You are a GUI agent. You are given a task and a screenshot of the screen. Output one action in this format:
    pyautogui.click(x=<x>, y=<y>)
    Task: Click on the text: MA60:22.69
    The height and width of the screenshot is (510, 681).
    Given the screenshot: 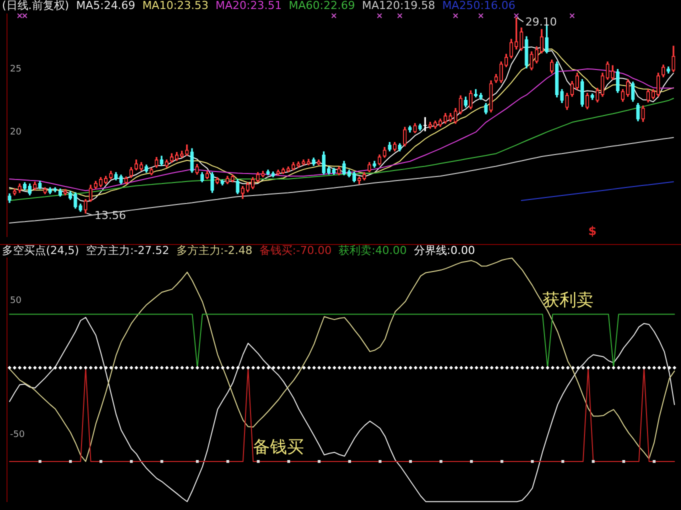 What is the action you would take?
    pyautogui.click(x=321, y=6)
    